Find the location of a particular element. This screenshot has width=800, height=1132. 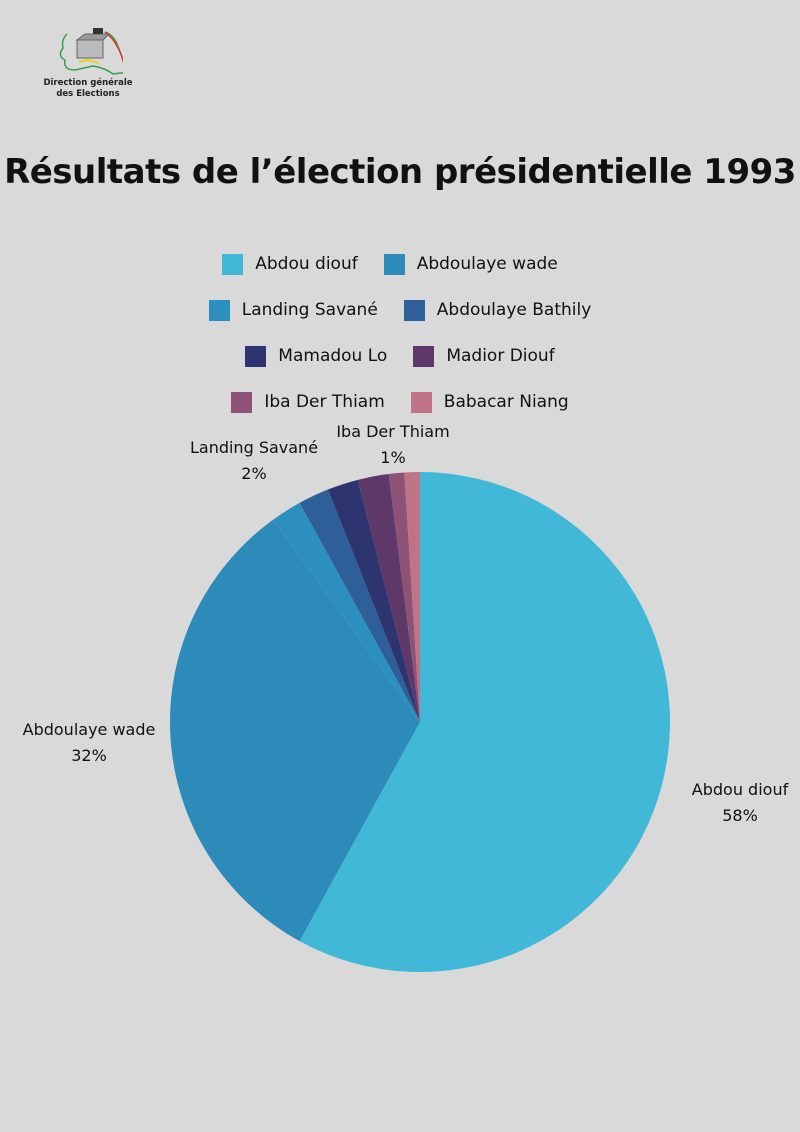

legend-item: Abdoulaye Bathily is located at coordinates (497, 310).